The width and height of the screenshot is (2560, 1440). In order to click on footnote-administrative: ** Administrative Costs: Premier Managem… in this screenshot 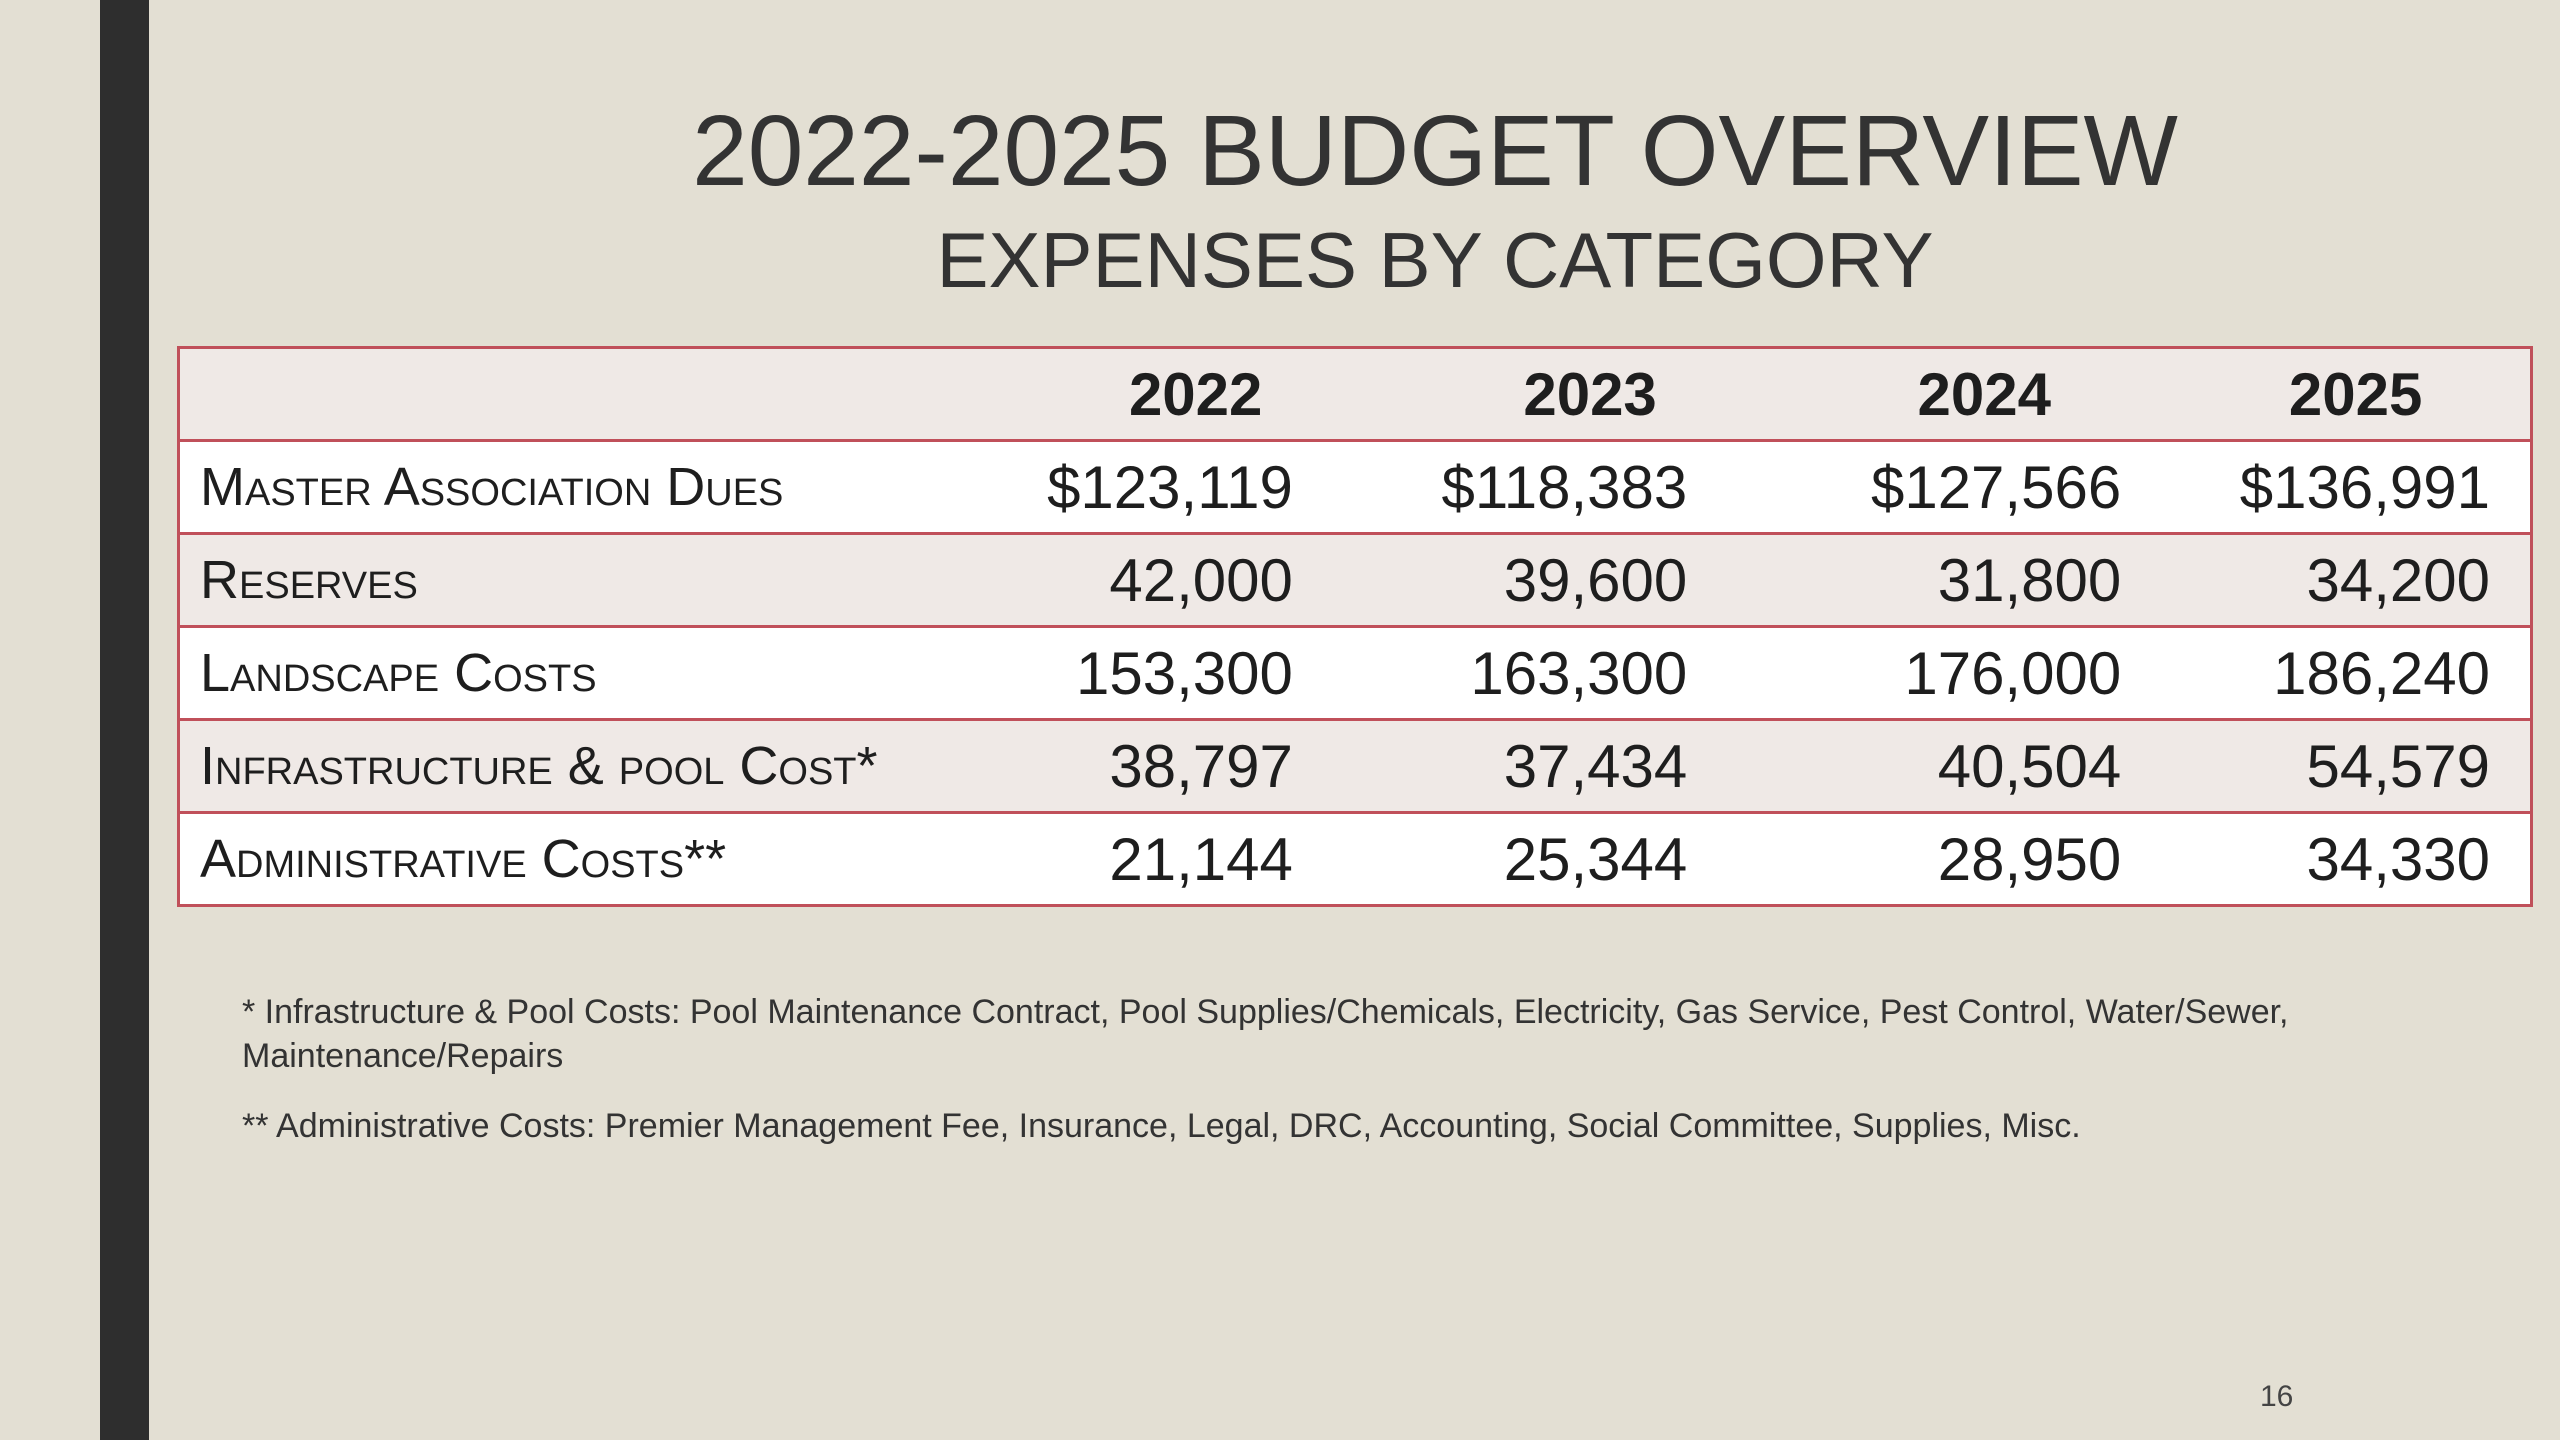, I will do `click(1161, 1126)`.